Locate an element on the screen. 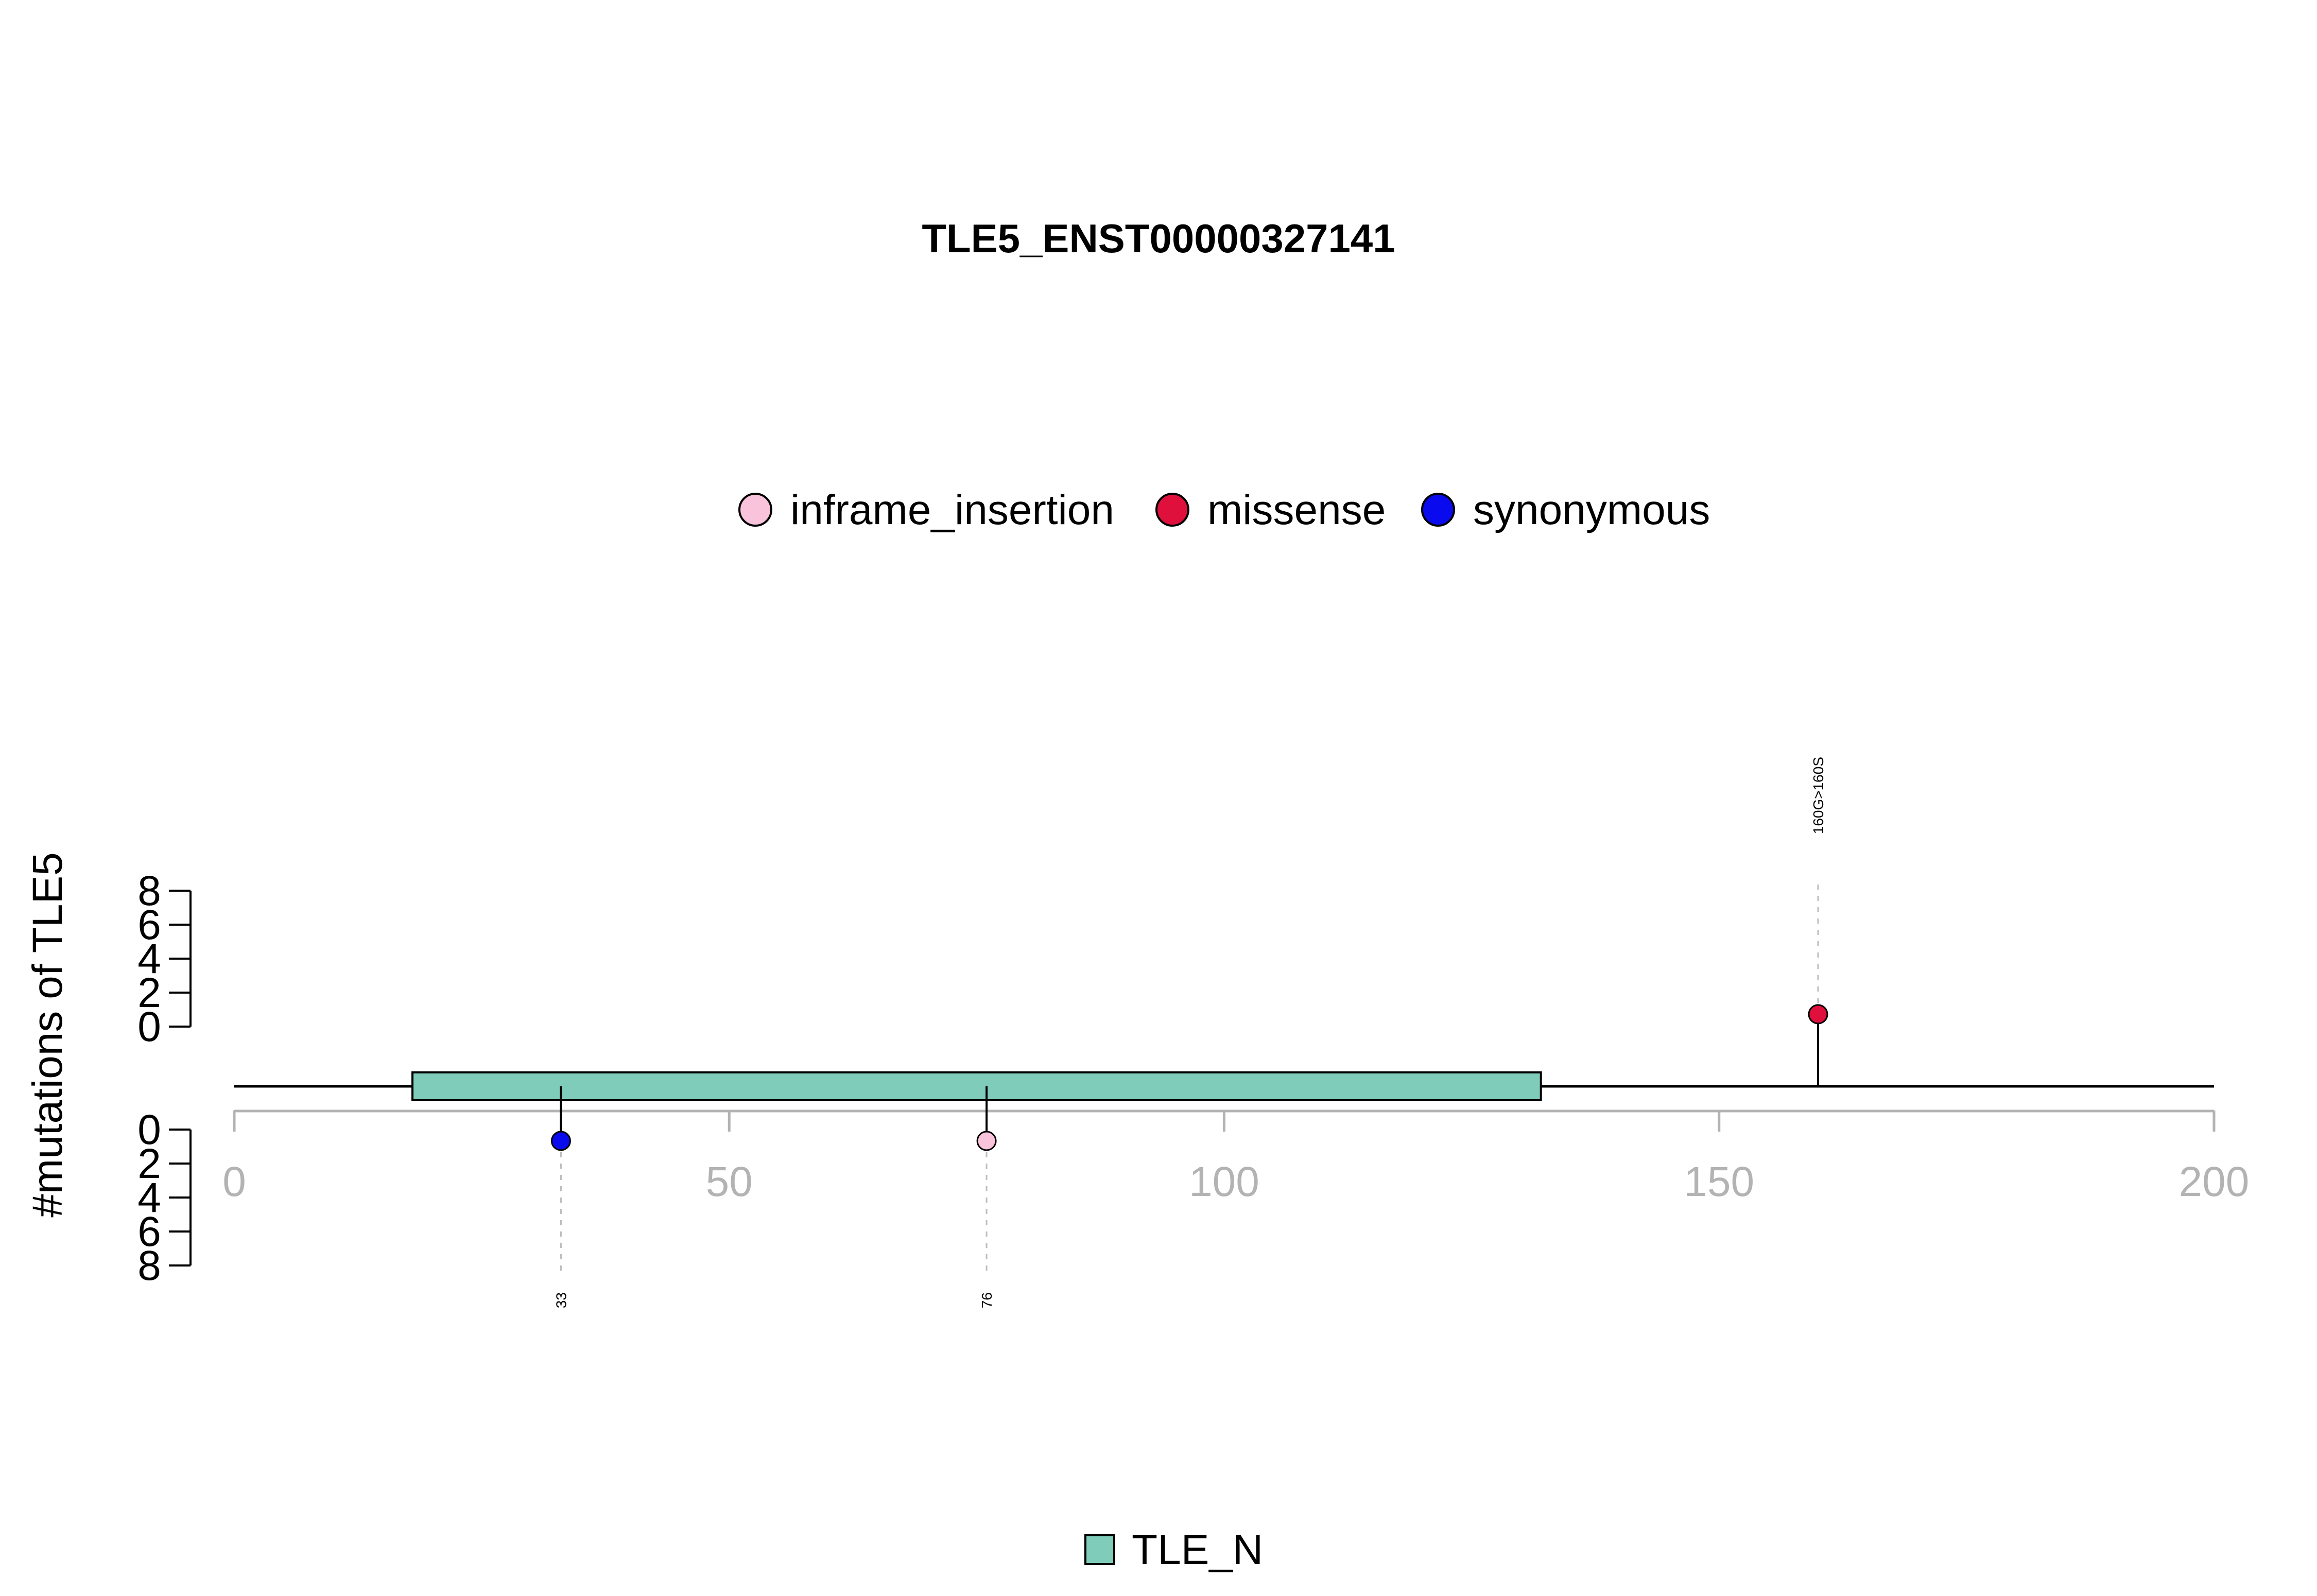 The width and height of the screenshot is (2317, 1596). mutation-label: 33 is located at coordinates (561, 1300).